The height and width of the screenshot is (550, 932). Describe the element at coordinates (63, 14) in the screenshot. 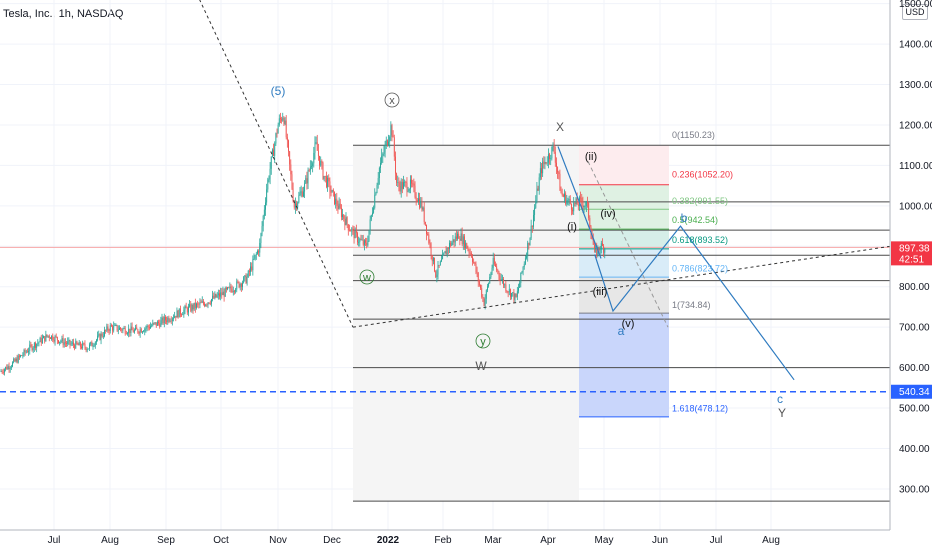

I see `chart-header-symbol: Tesla, Inc., 1h, NASDAQ` at that location.